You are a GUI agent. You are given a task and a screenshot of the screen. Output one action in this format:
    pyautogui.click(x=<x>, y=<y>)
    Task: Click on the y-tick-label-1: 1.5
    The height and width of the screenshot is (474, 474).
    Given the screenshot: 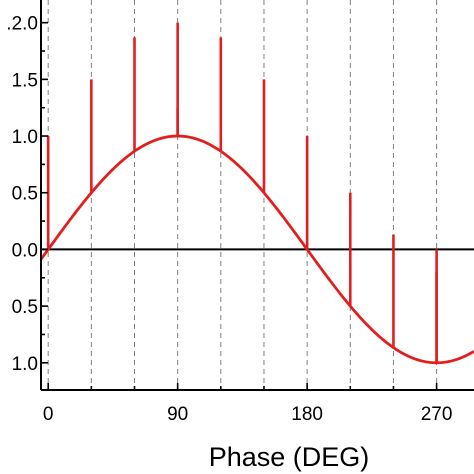 What is the action you would take?
    pyautogui.click(x=25, y=80)
    